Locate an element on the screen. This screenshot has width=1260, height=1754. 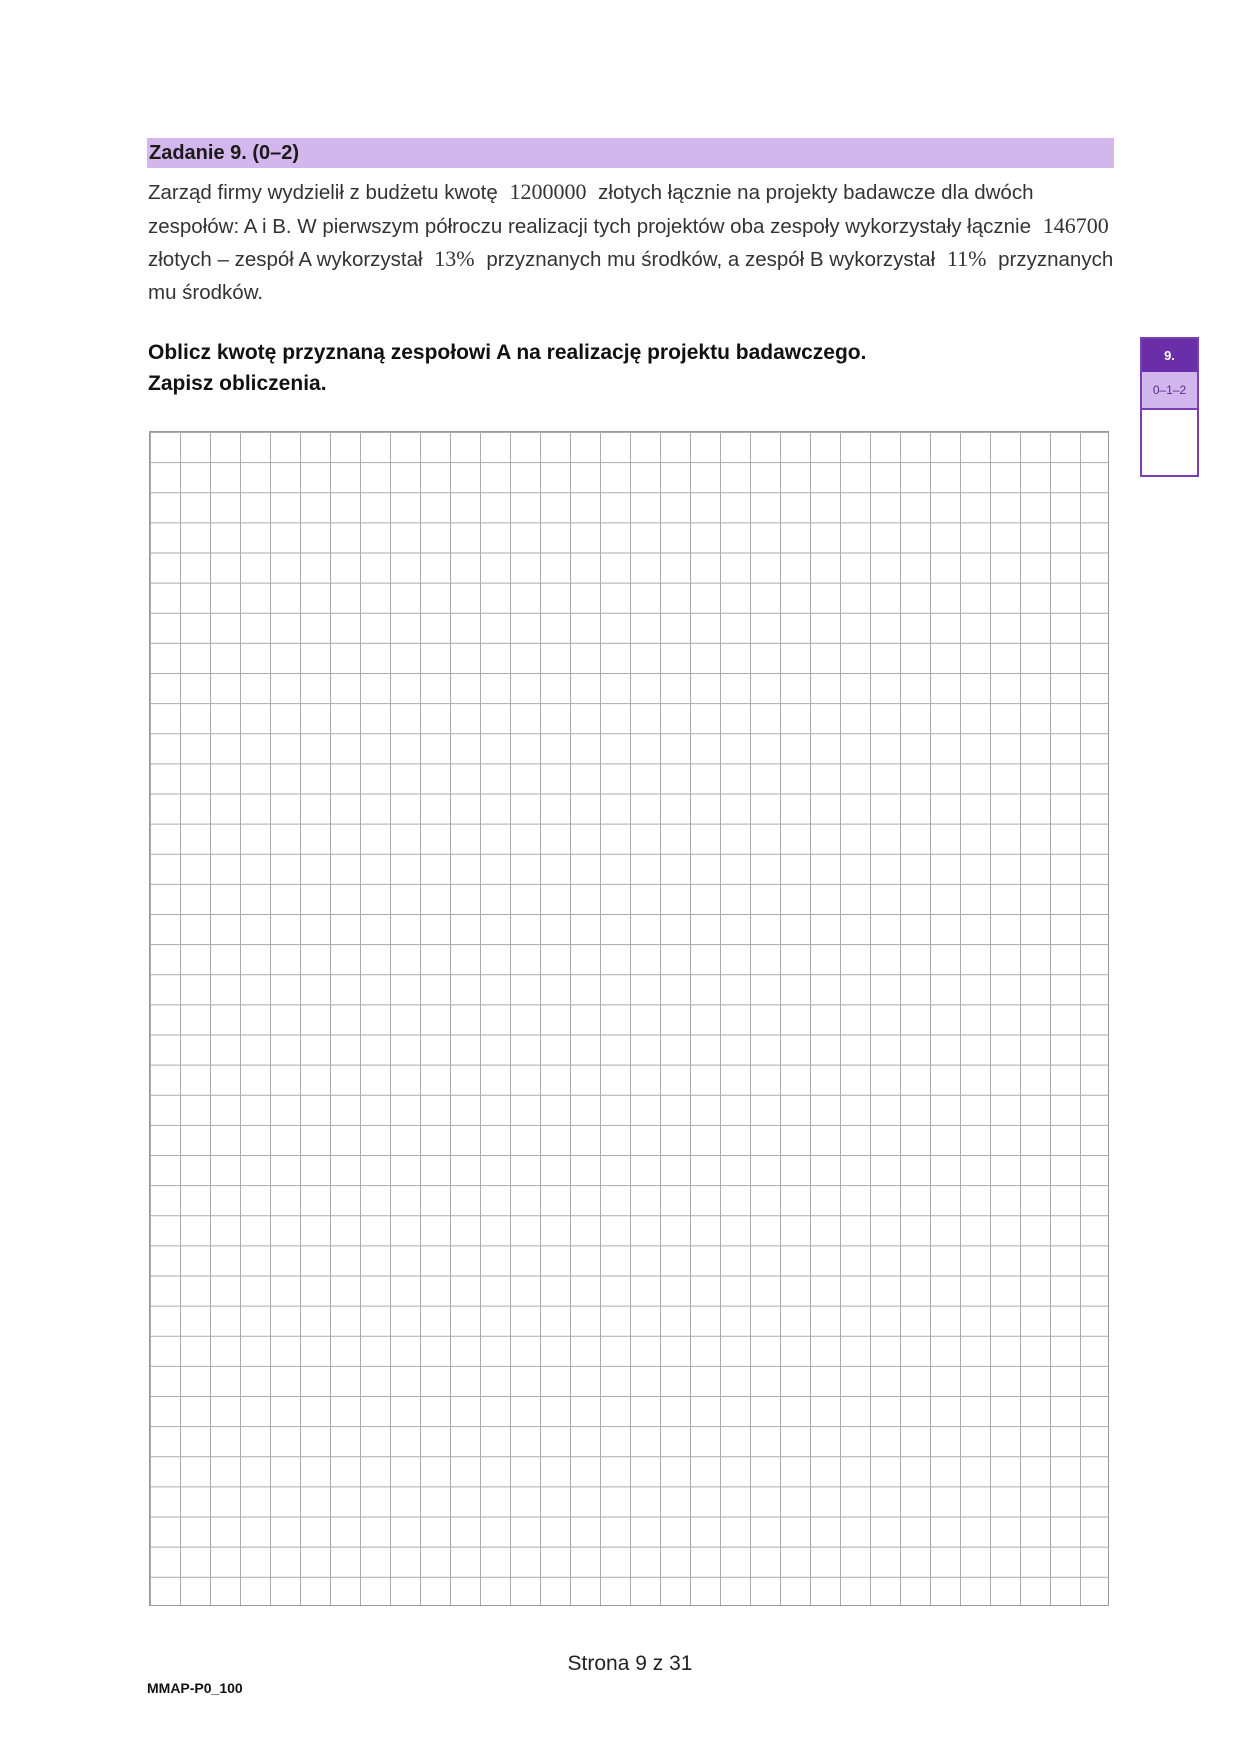
exam-code: MMAP-P0_100 is located at coordinates (195, 1688).